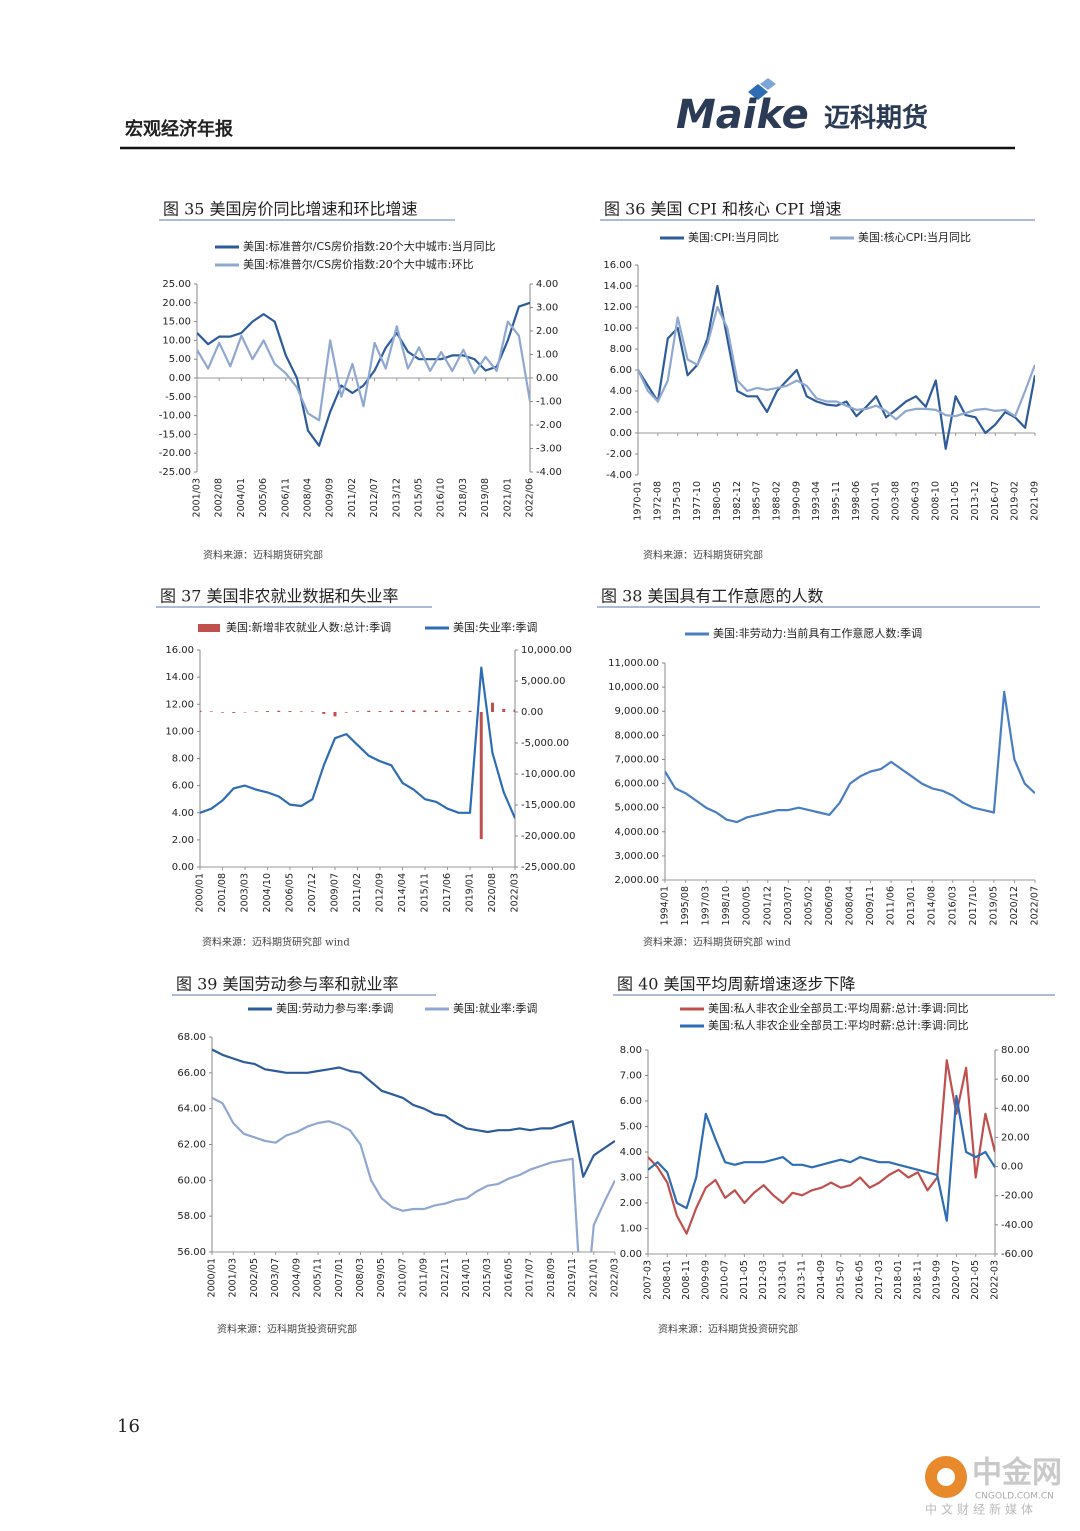 Image resolution: width=1080 pixels, height=1531 pixels. Describe the element at coordinates (728, 1329) in the screenshot. I see `source-note: 资料来源：迈科期货投资研究部` at that location.